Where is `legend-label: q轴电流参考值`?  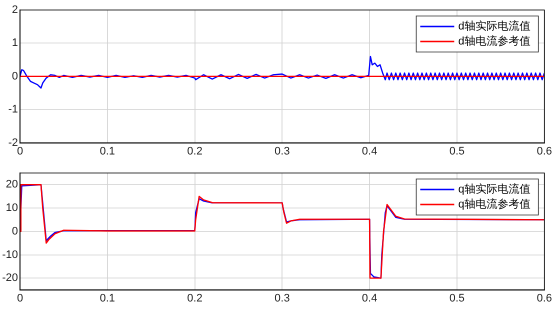 legend-label: q轴电流参考值 is located at coordinates (494, 204).